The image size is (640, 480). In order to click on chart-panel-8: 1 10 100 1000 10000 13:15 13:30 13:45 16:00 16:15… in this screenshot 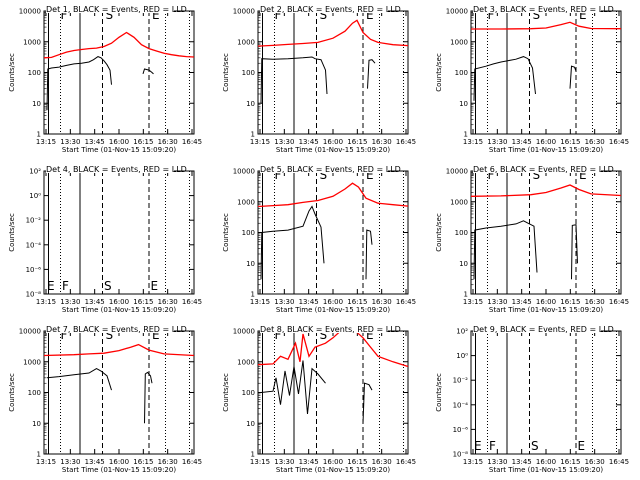, I will do `click(319, 399)`.